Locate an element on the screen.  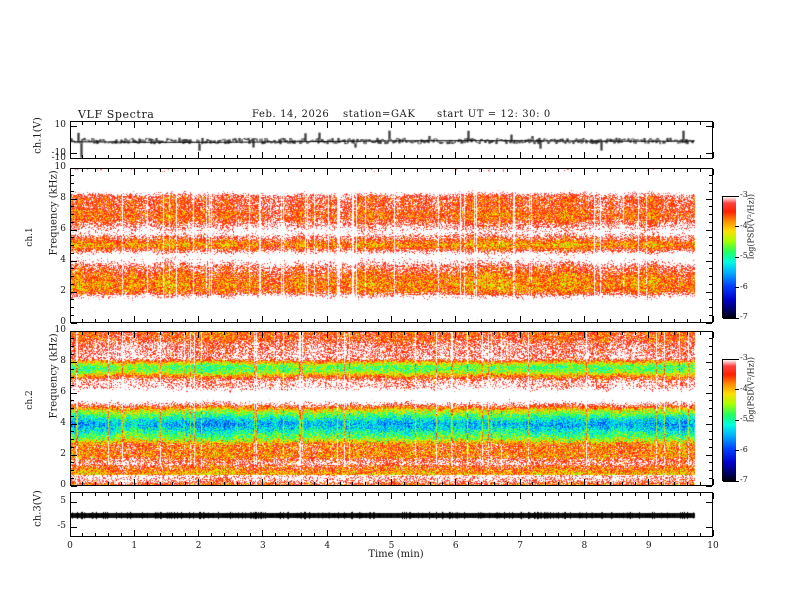
colorbar-tick-label: -4 is located at coordinates (744, 388).